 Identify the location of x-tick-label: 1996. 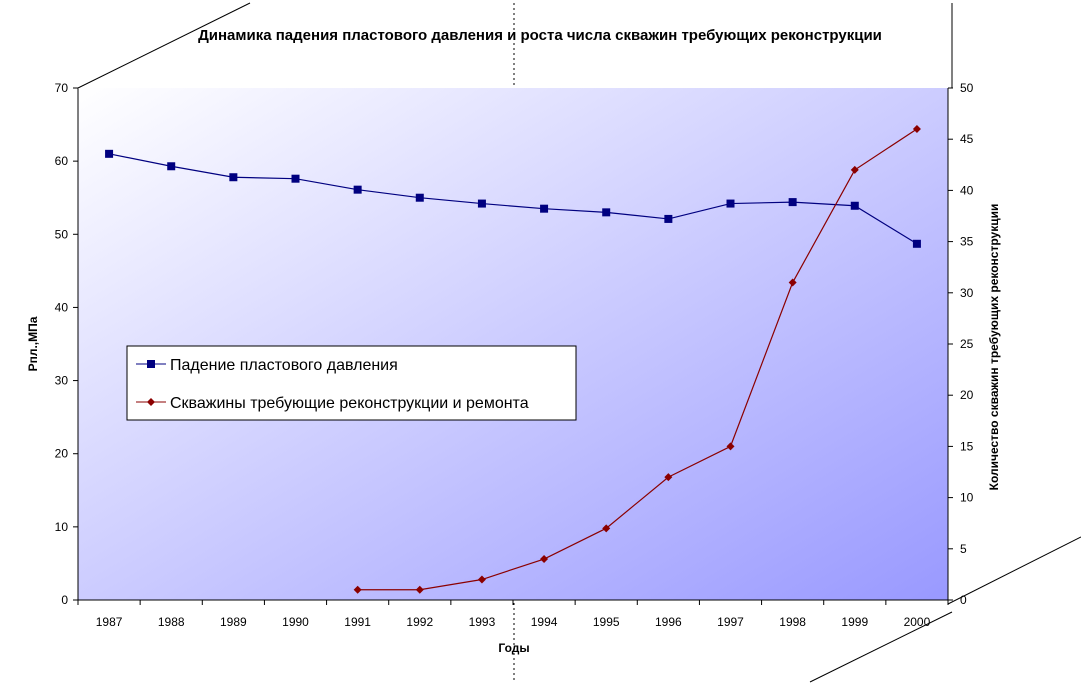
(668, 622).